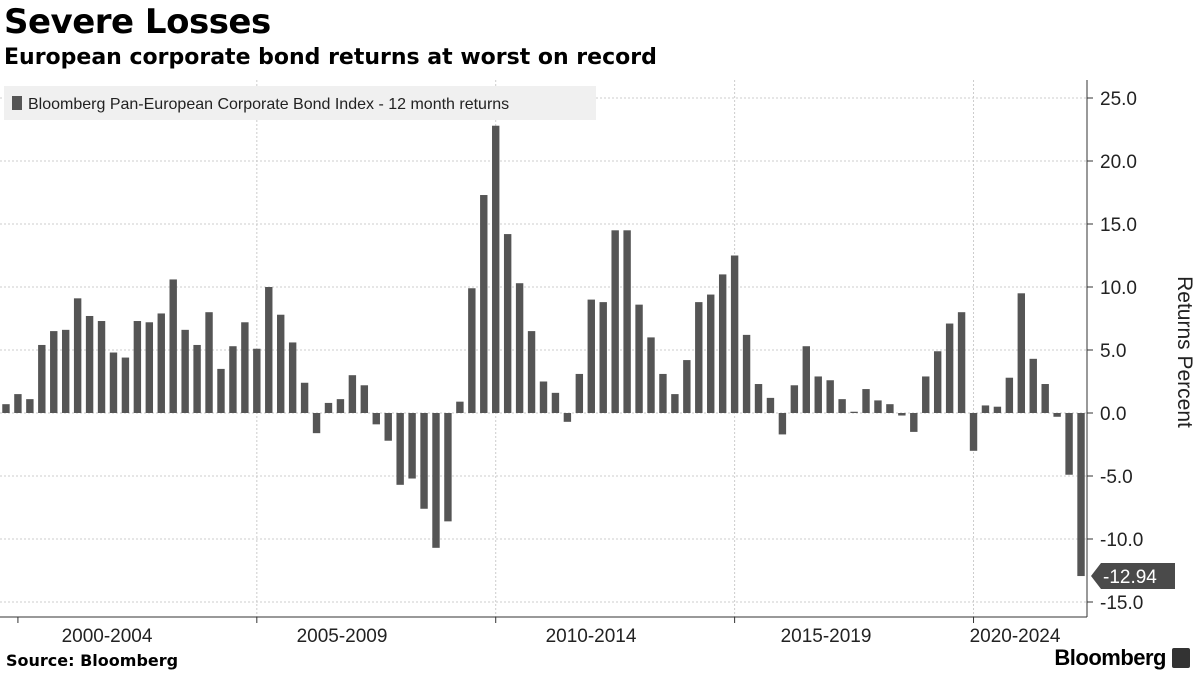  Describe the element at coordinates (1121, 540) in the screenshot. I see `y-tick-label: -10.0` at that location.